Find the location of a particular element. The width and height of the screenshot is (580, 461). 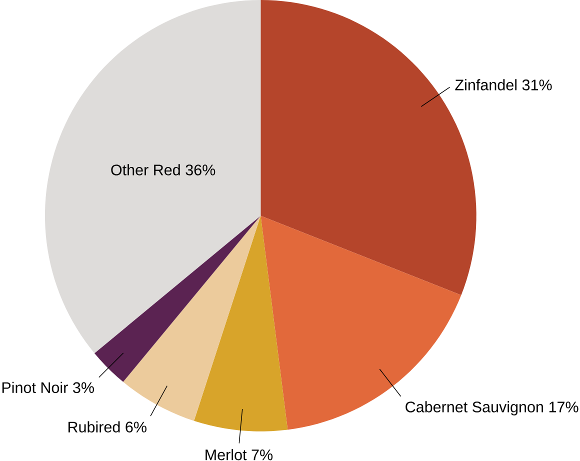

slice-label: Cabernet Sauvignon is located at coordinates (474, 408).